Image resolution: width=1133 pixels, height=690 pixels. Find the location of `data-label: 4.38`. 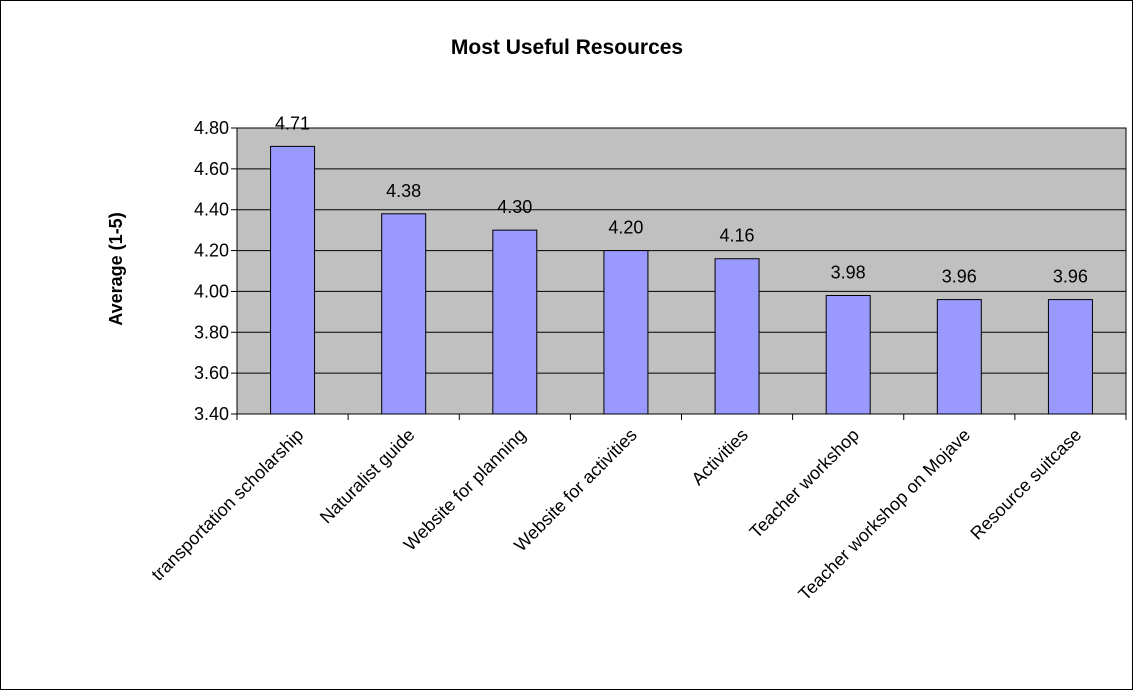

data-label: 4.38 is located at coordinates (403, 191).